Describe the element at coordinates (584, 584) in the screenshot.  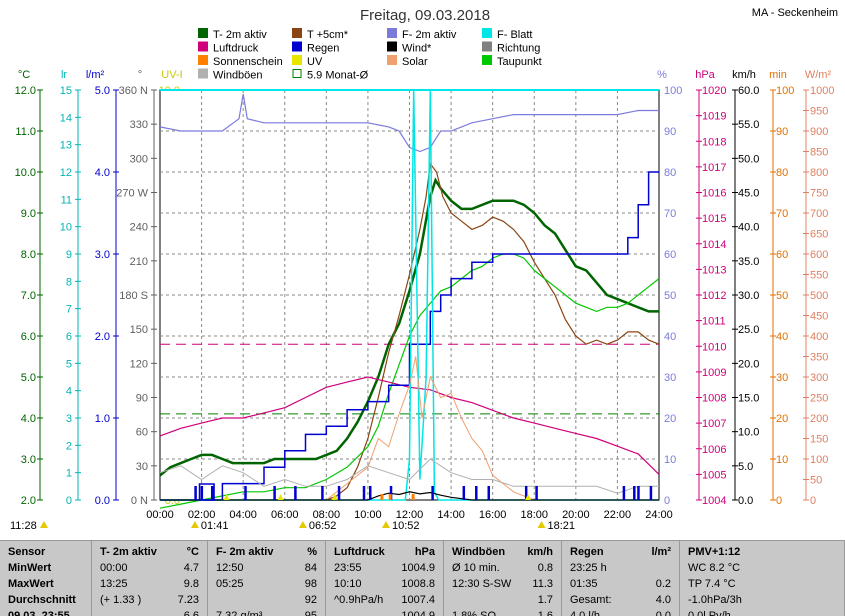
I see `table-cell: 01:35` at that location.